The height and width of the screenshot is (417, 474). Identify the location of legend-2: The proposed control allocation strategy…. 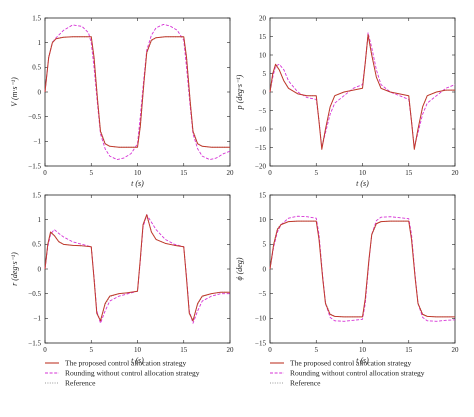
(347, 373).